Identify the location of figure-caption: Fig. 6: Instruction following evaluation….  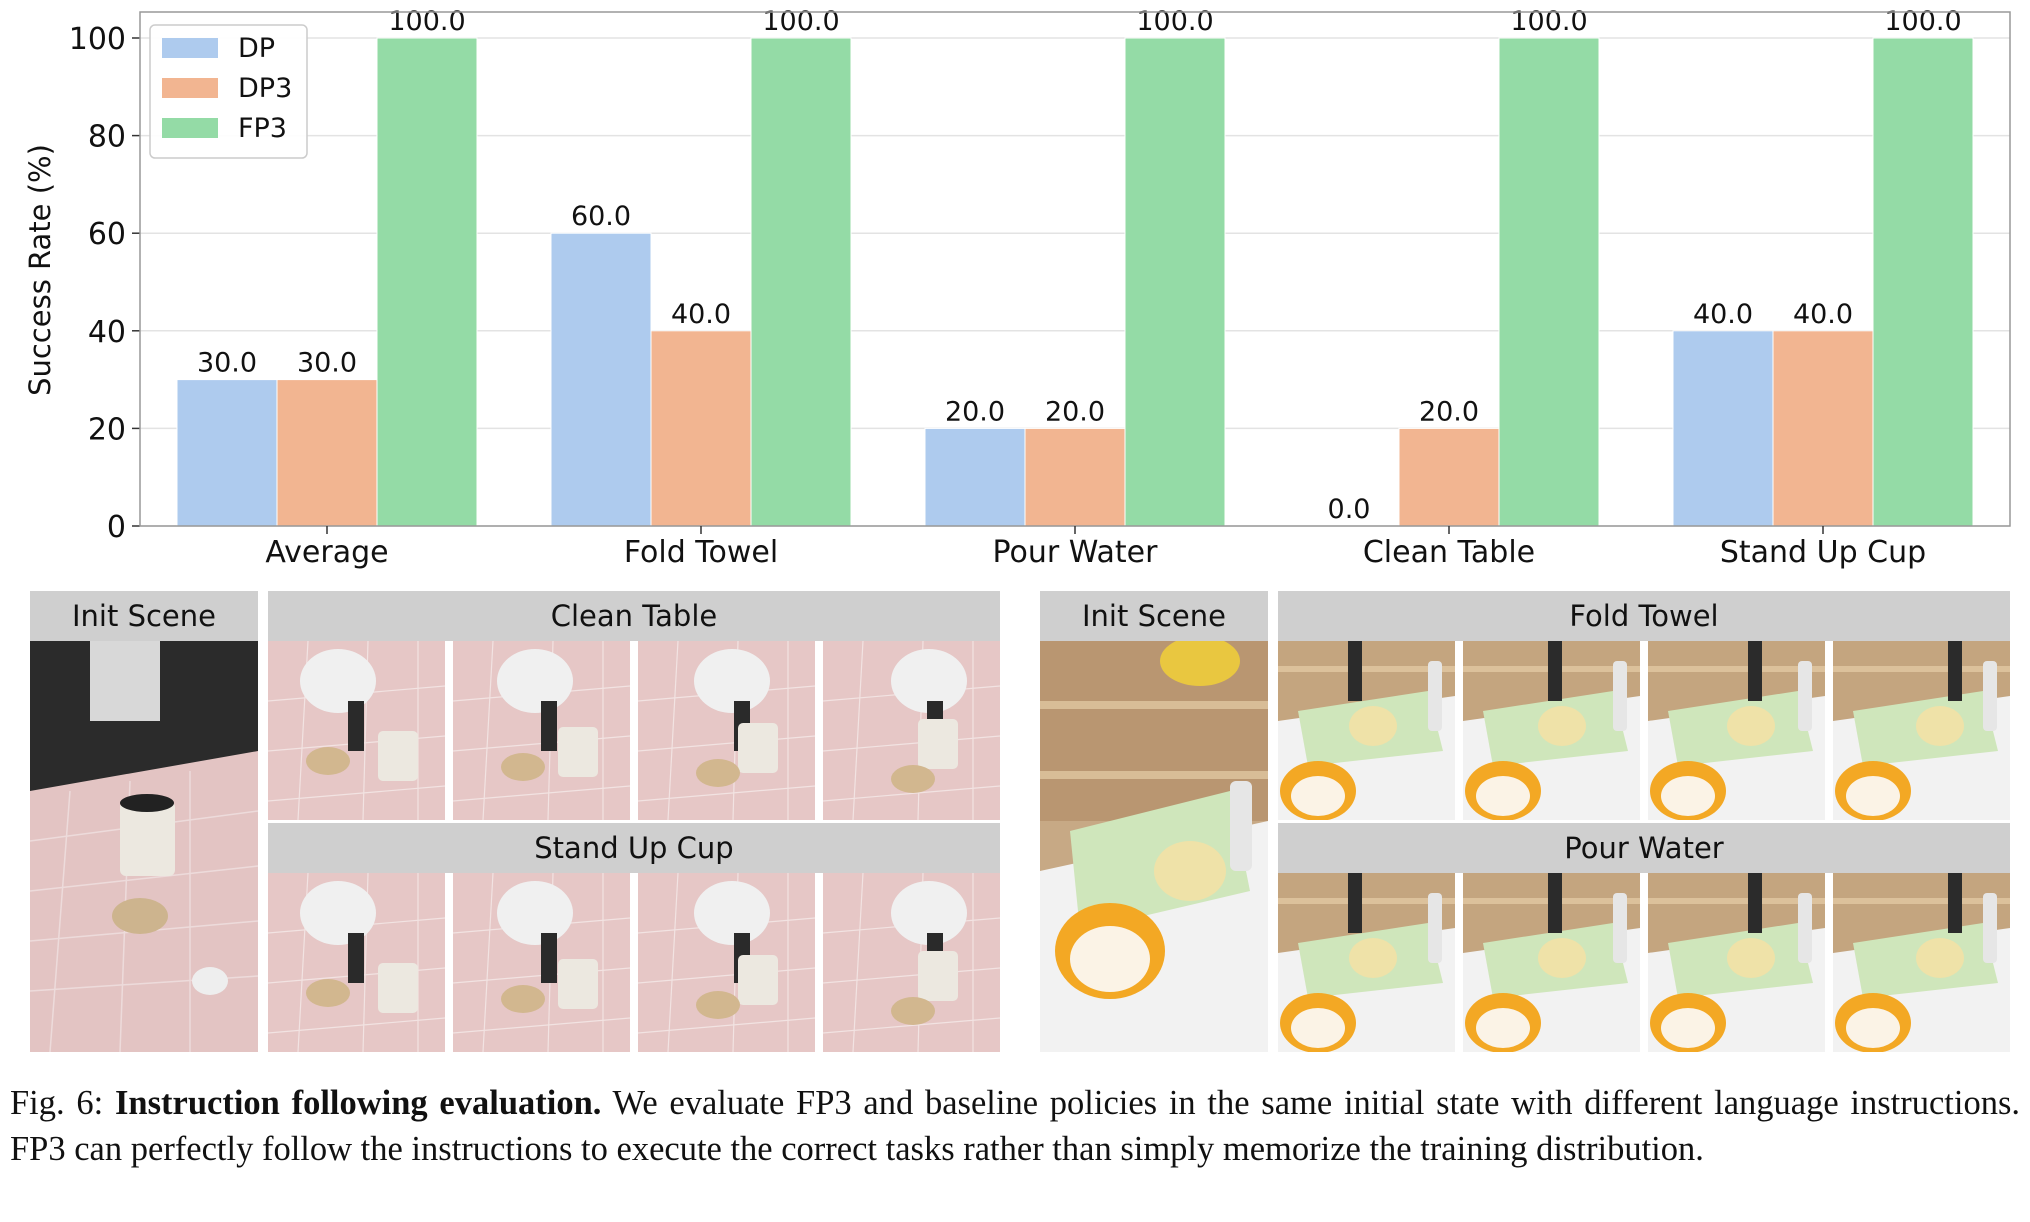
(1015, 1126).